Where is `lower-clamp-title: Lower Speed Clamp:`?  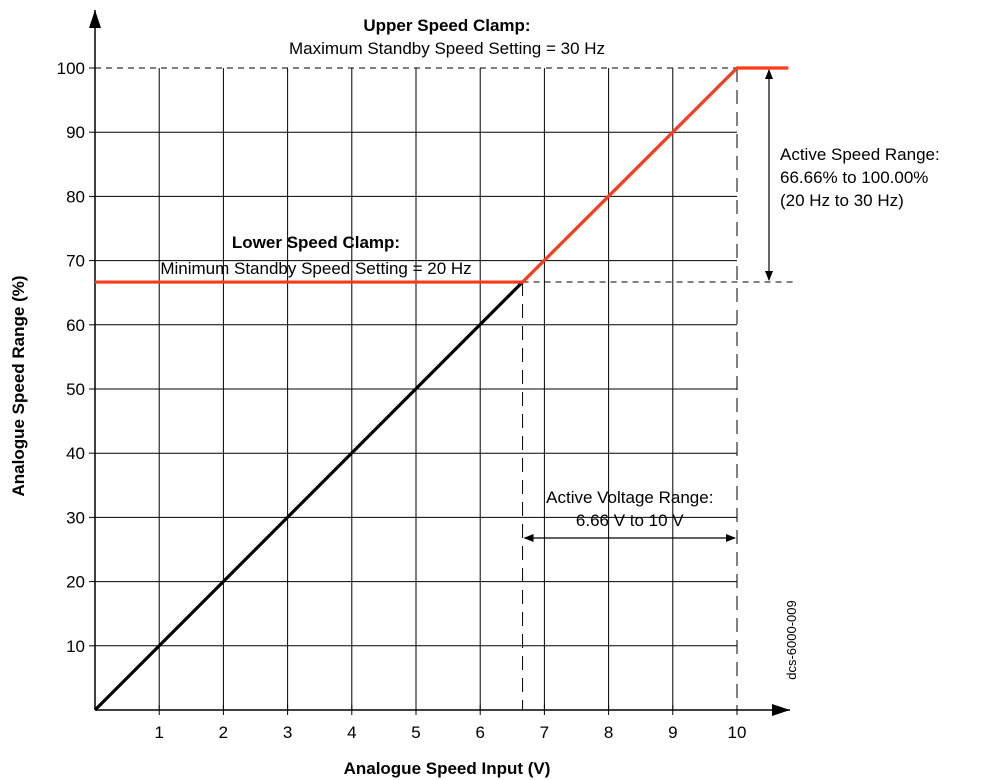 lower-clamp-title: Lower Speed Clamp: is located at coordinates (316, 242).